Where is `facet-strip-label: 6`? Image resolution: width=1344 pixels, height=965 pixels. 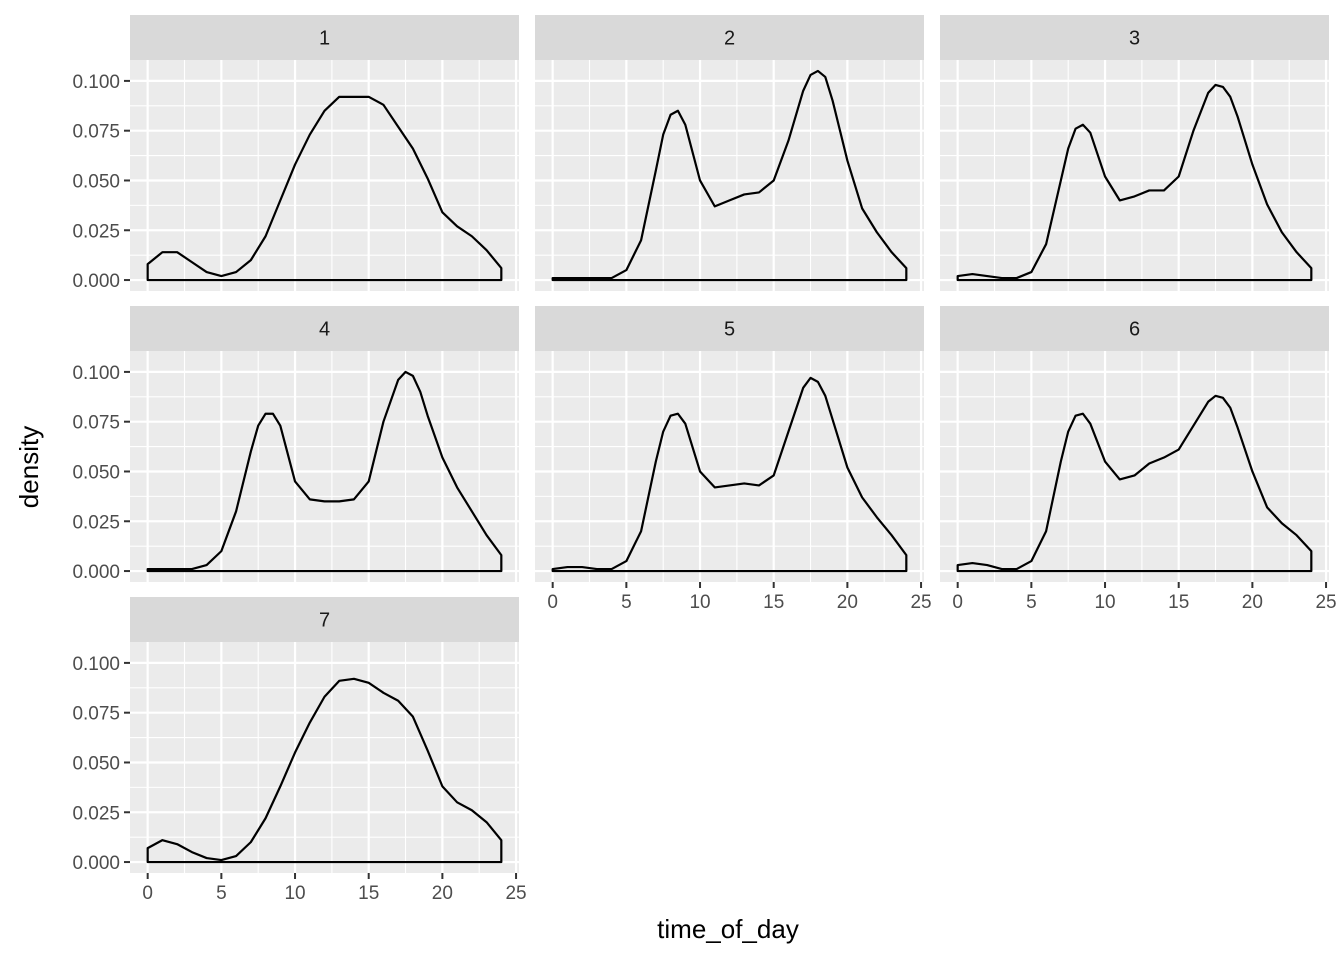
facet-strip-label: 6 is located at coordinates (1134, 330).